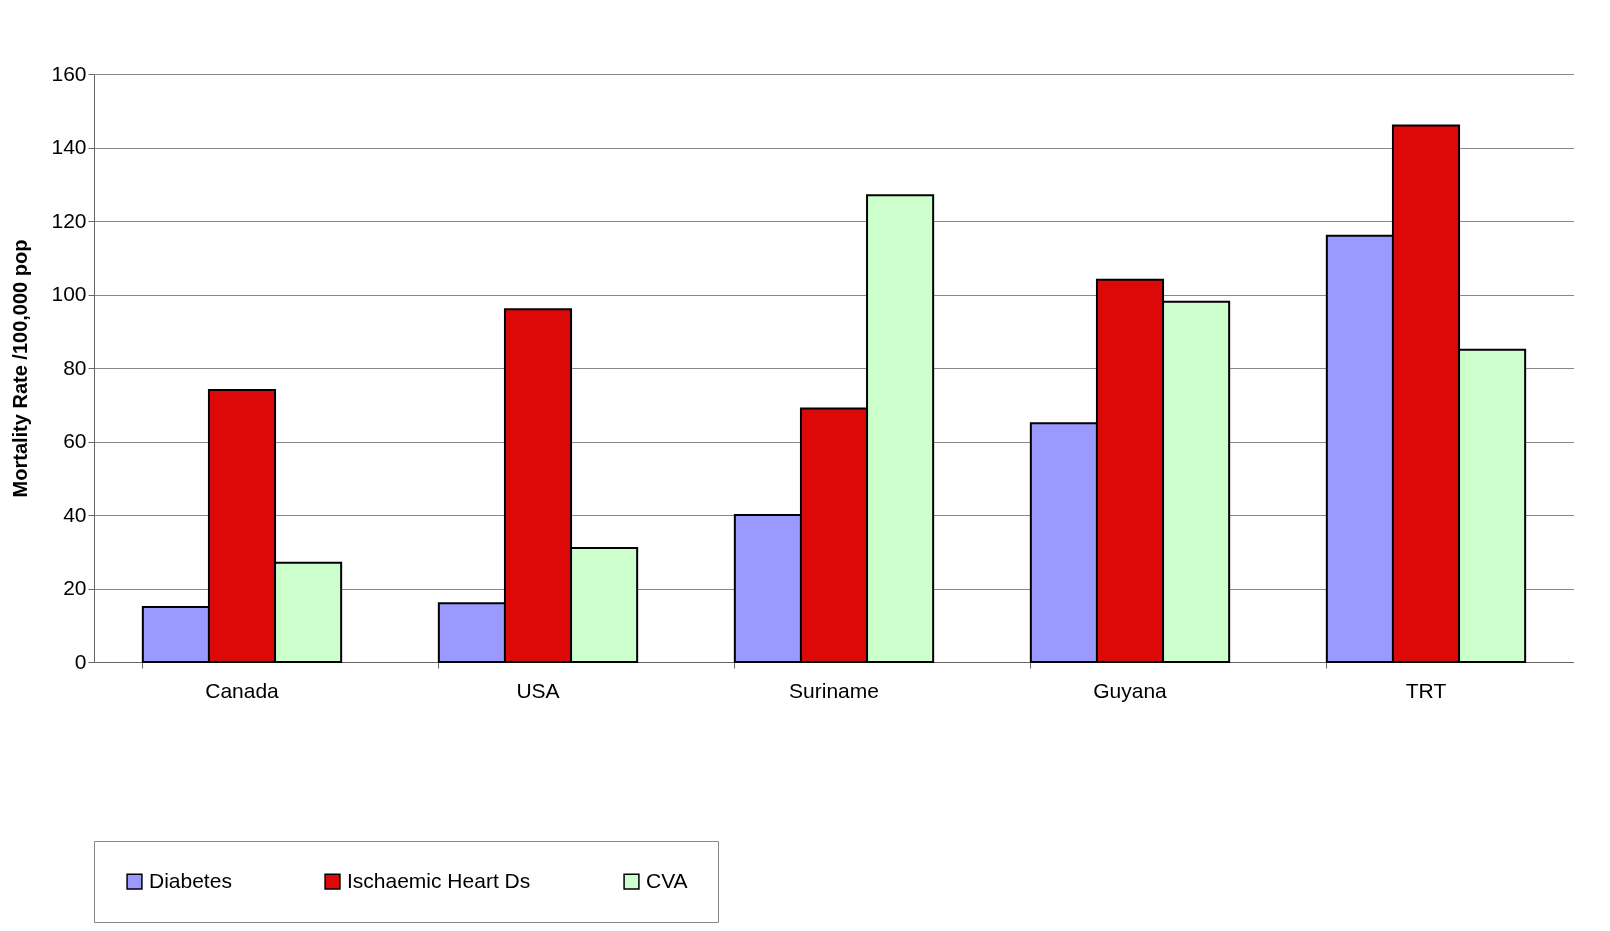  Describe the element at coordinates (69, 146) in the screenshot. I see `y-tick-label: 140` at that location.